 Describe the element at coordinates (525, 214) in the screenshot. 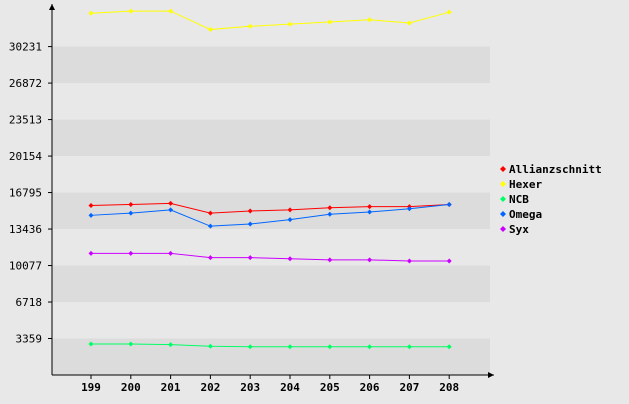

I see `legend-label: Omega` at that location.